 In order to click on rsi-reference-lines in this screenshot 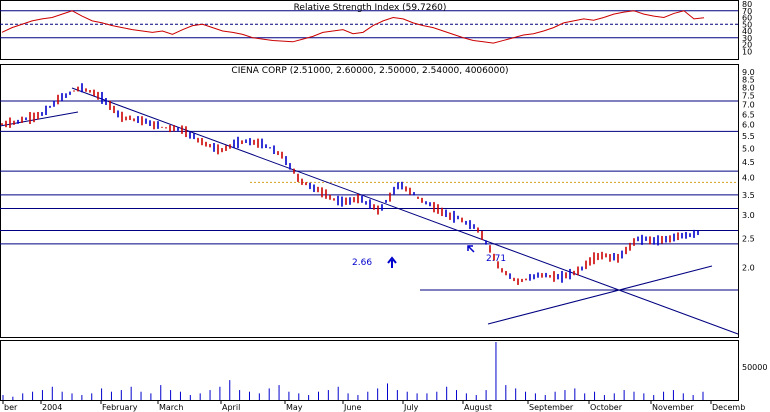, I will do `click(369, 24)`.